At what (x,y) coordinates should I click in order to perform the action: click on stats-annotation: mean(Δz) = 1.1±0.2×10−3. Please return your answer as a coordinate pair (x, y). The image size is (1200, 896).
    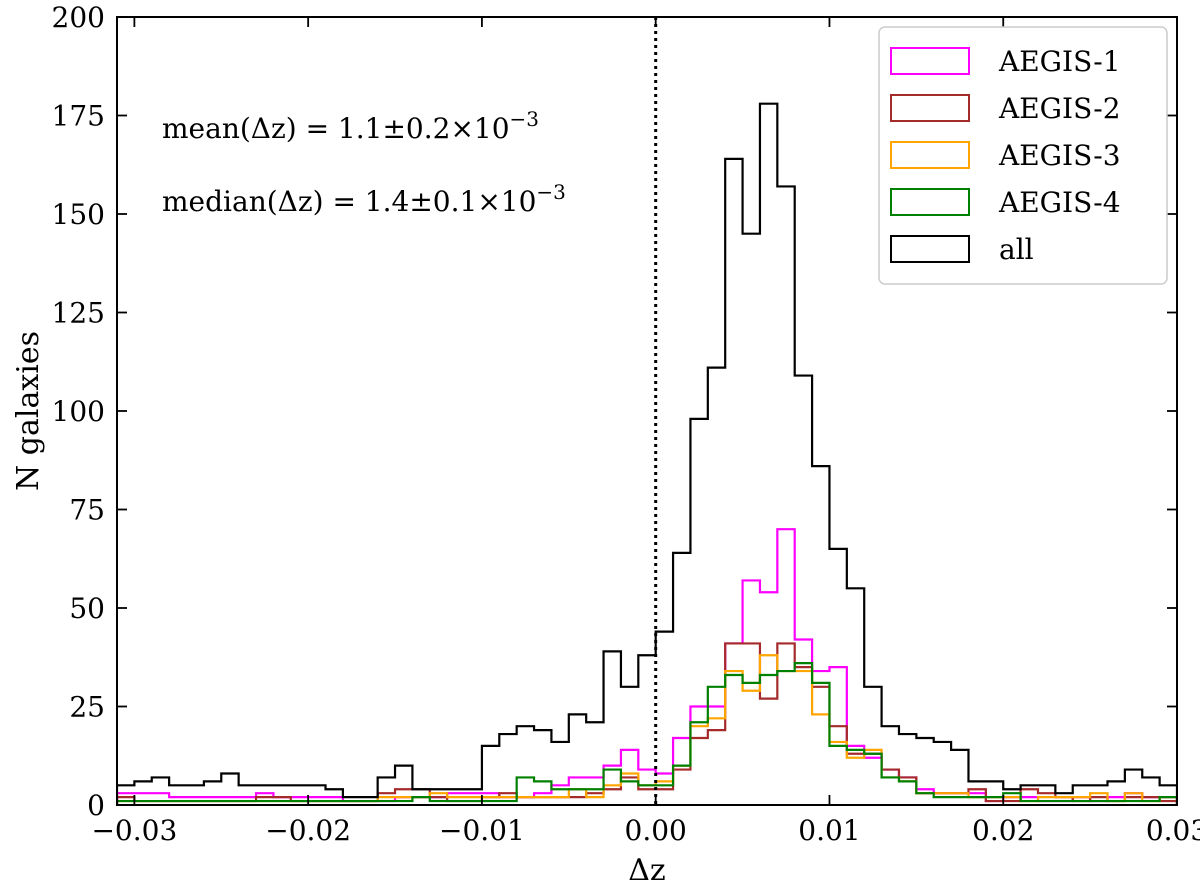
    Looking at the image, I should click on (350, 126).